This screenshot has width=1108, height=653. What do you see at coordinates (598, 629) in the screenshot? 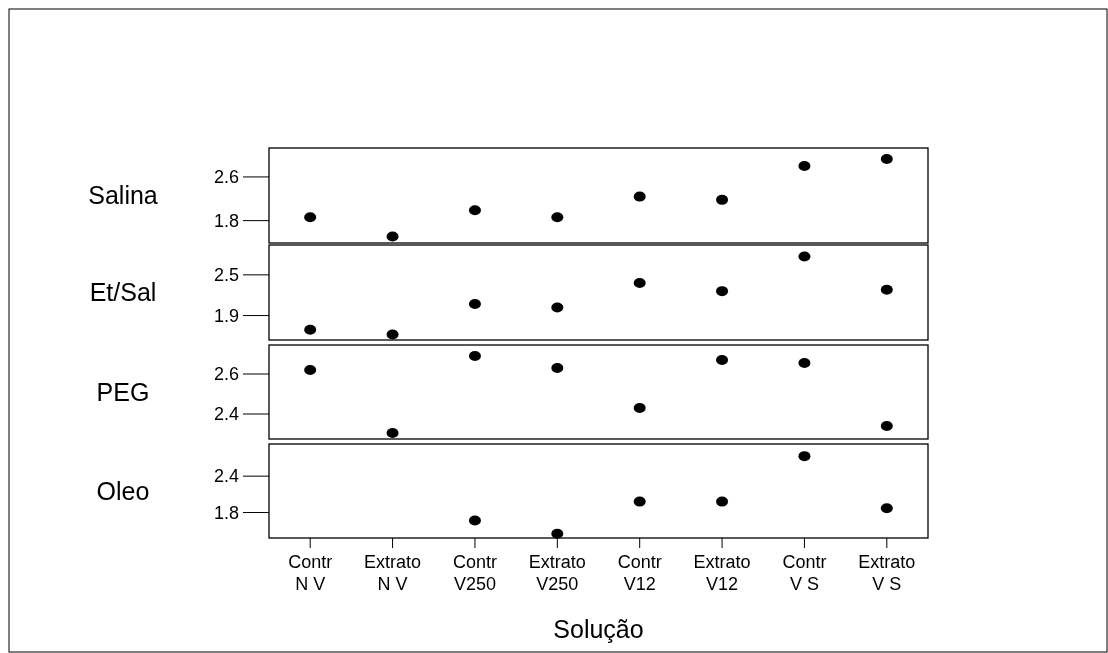
I see `x-axis-title: Solução` at bounding box center [598, 629].